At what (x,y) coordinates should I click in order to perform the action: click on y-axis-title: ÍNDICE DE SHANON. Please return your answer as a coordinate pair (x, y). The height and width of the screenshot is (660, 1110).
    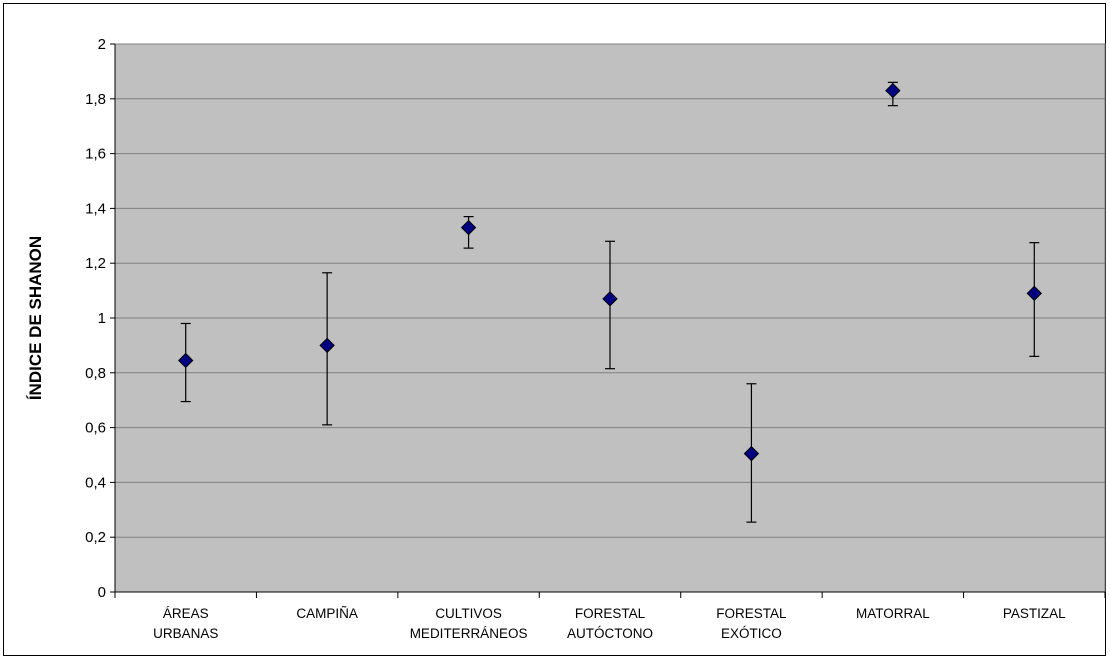
    Looking at the image, I should click on (35, 318).